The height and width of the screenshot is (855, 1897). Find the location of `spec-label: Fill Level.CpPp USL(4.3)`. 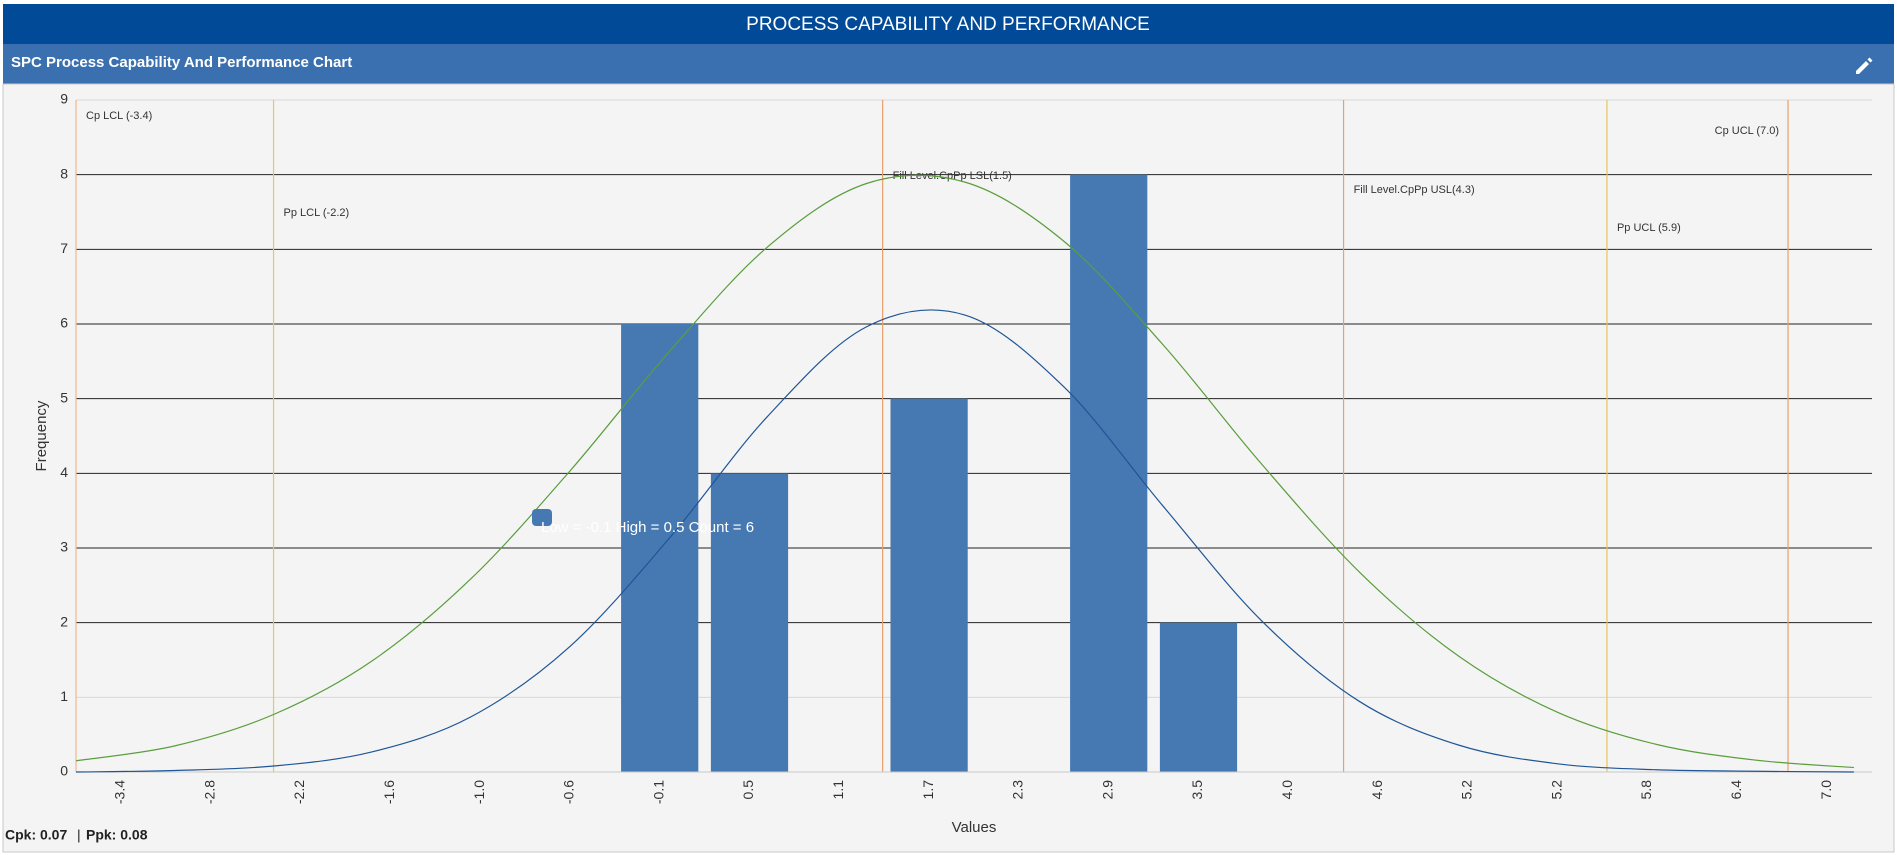

spec-label: Fill Level.CpPp USL(4.3) is located at coordinates (1414, 190).